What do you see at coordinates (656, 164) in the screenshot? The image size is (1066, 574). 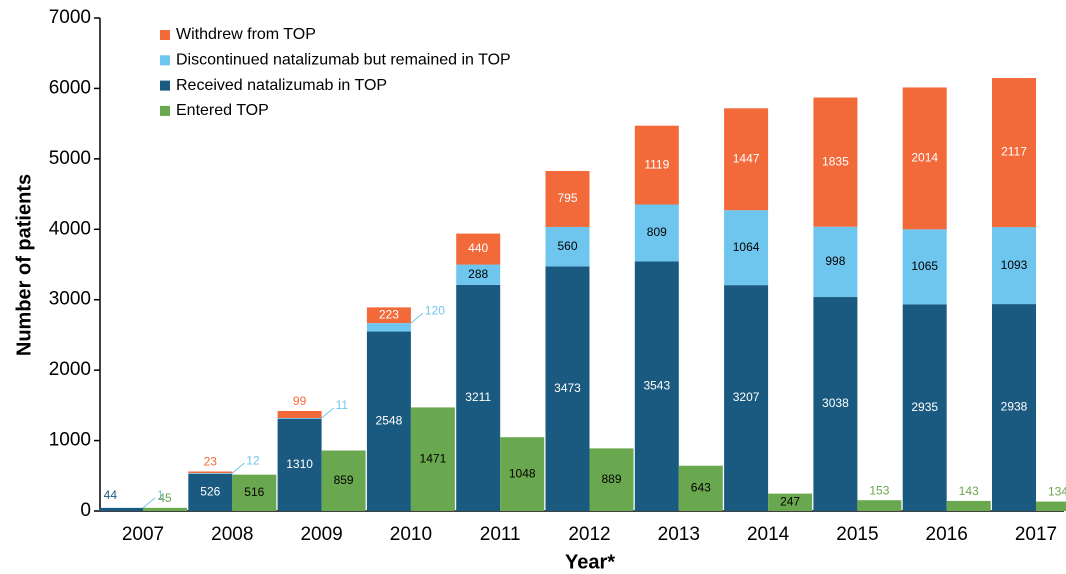 I see `data-label: 1119` at bounding box center [656, 164].